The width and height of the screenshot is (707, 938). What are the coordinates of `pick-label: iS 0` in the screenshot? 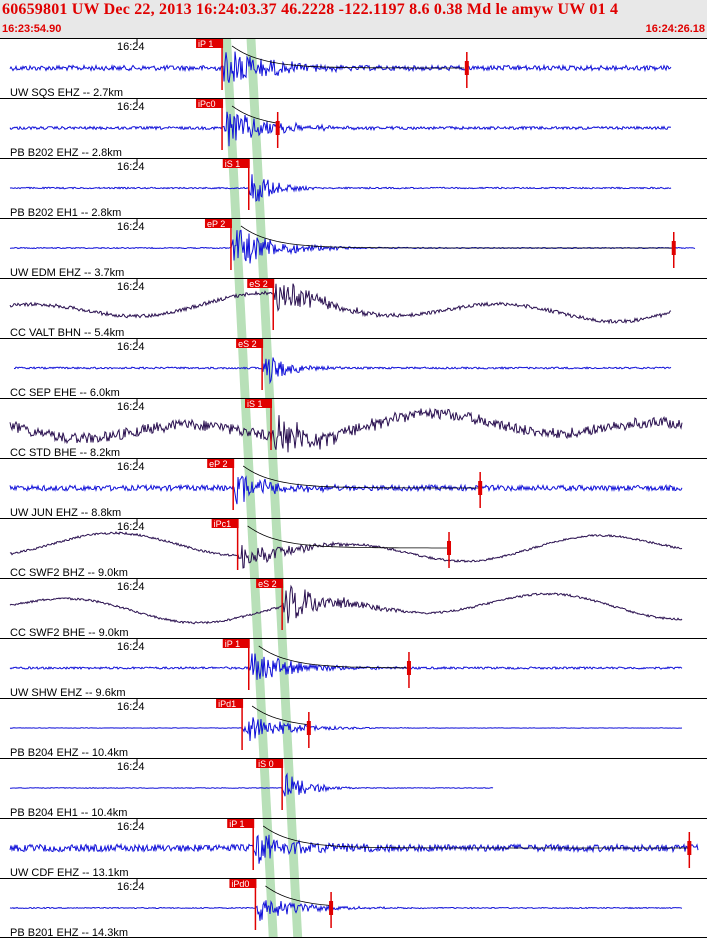 It's located at (266, 764).